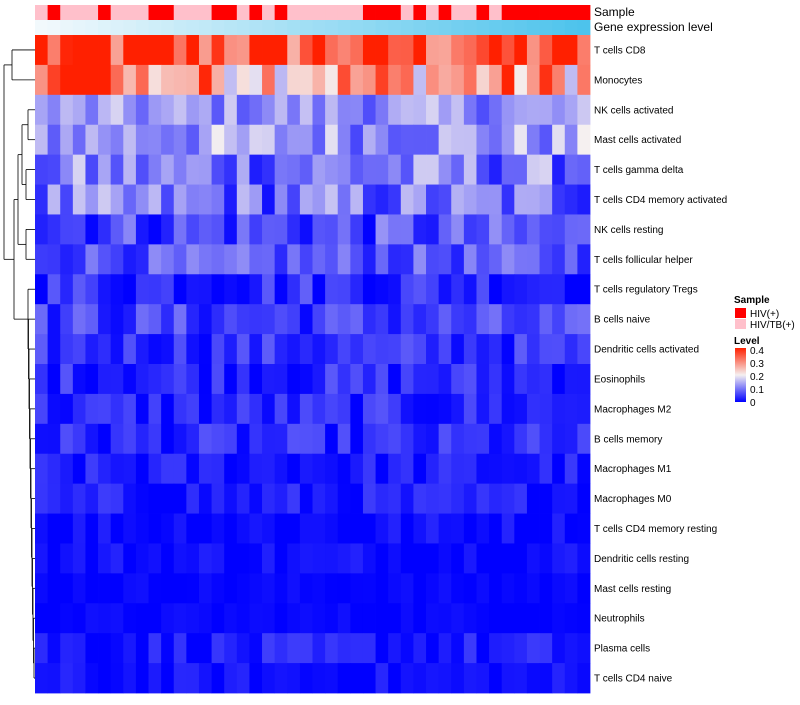 This screenshot has width=800, height=705. I want to click on annotation-label-gene-expression: Gene expression level, so click(653, 27).